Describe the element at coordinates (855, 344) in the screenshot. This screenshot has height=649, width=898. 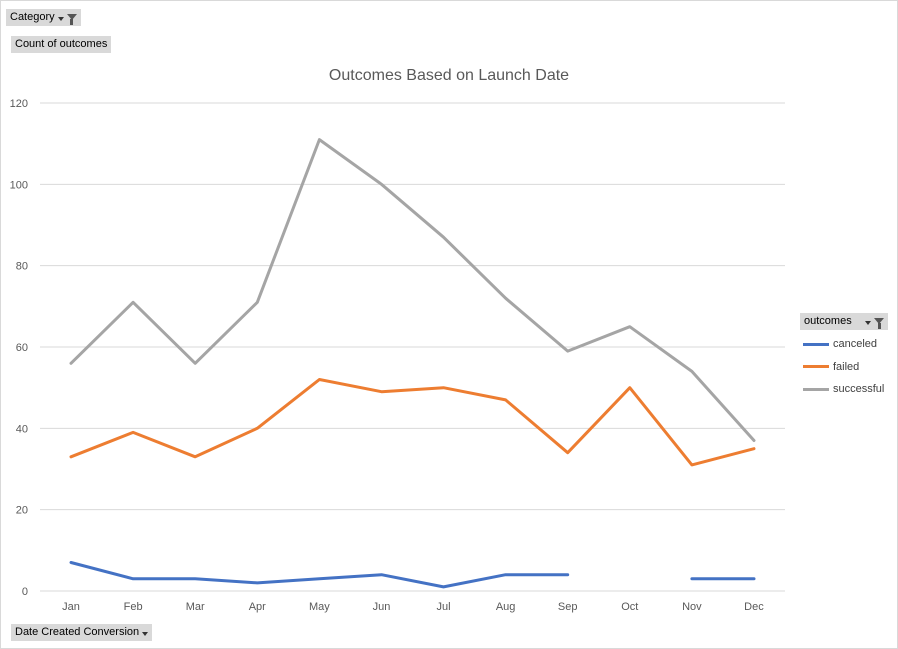
I see `legend-label: canceled` at that location.